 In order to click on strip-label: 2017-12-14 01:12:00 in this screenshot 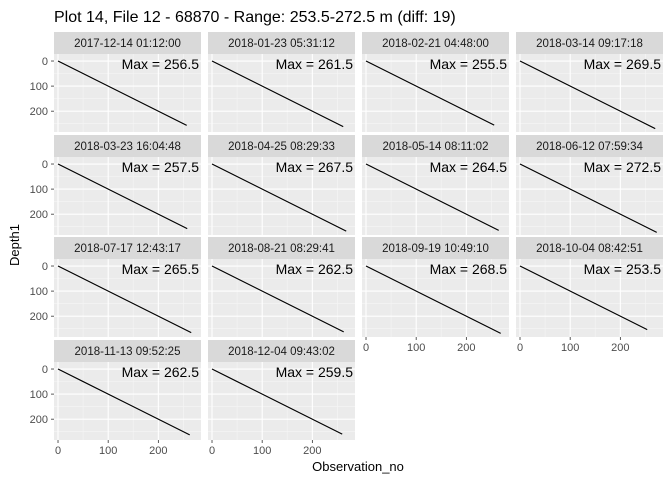, I will do `click(127, 44)`.